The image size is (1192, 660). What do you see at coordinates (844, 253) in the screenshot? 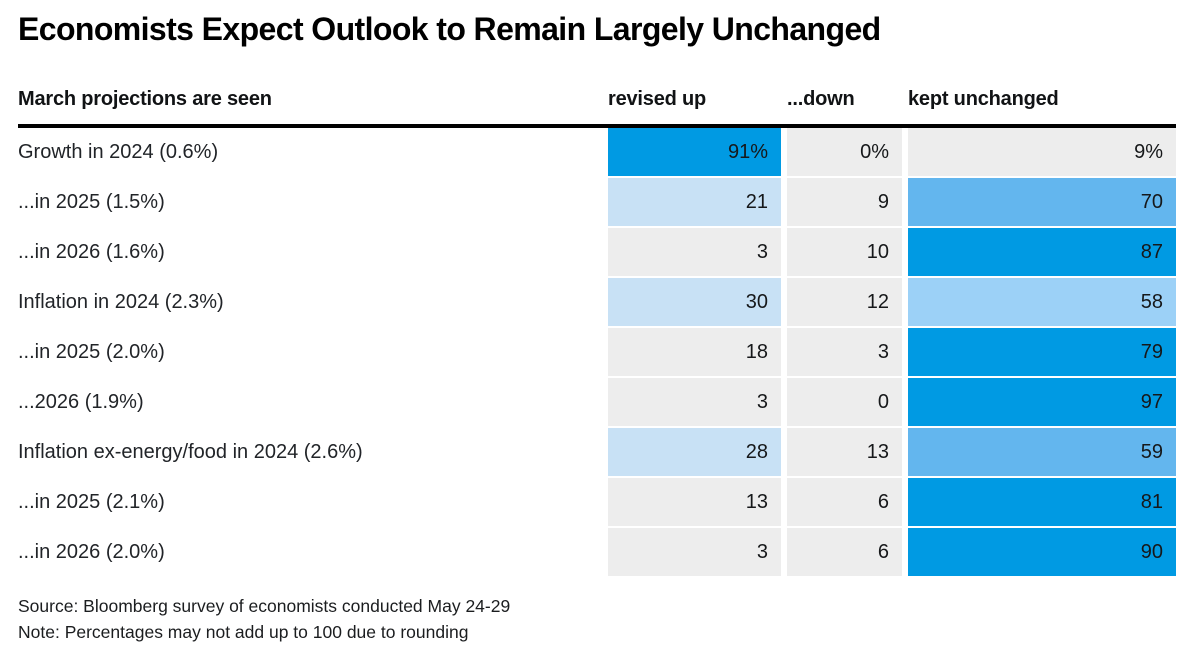
I see `cell-down: 10` at bounding box center [844, 253].